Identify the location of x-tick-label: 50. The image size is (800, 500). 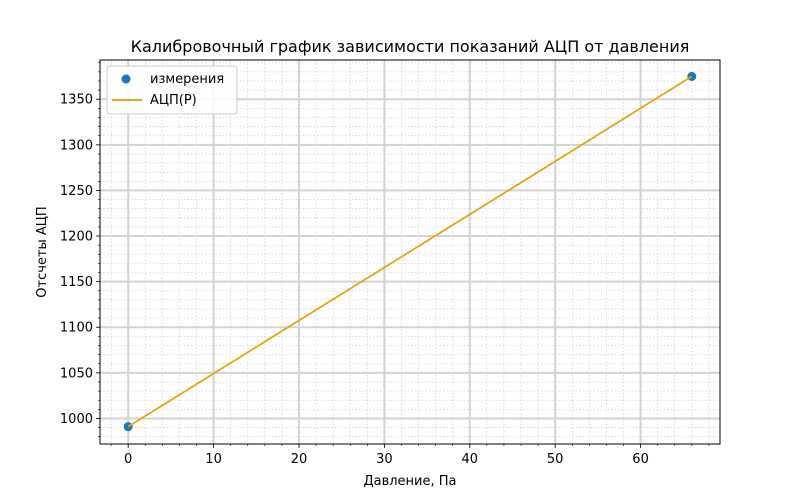
(555, 459).